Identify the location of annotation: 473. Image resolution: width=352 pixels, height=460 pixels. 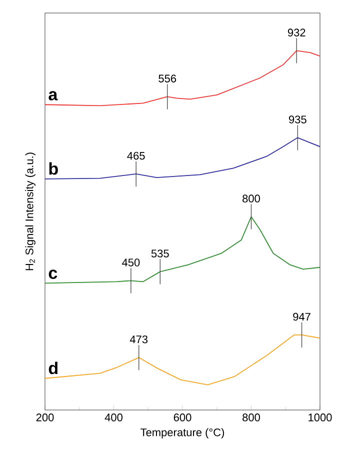
(139, 339).